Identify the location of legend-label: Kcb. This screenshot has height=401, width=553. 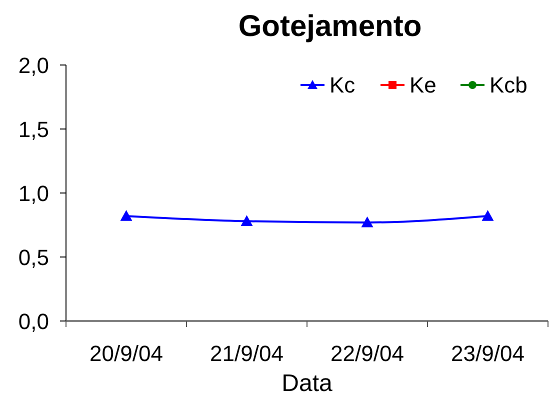
(509, 85).